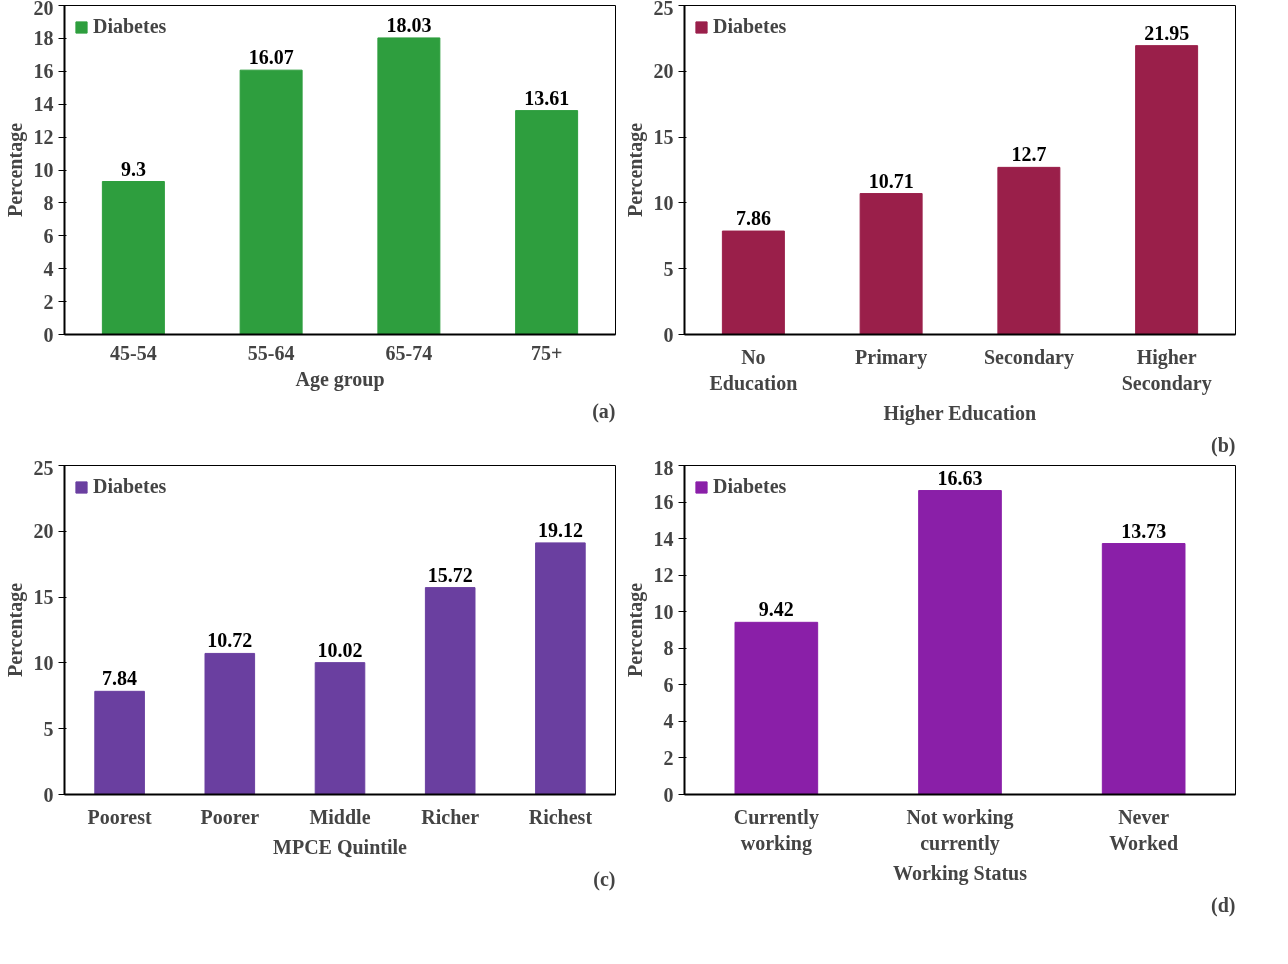 The width and height of the screenshot is (1288, 964). I want to click on x-tick-label: 45-54, so click(133, 352).